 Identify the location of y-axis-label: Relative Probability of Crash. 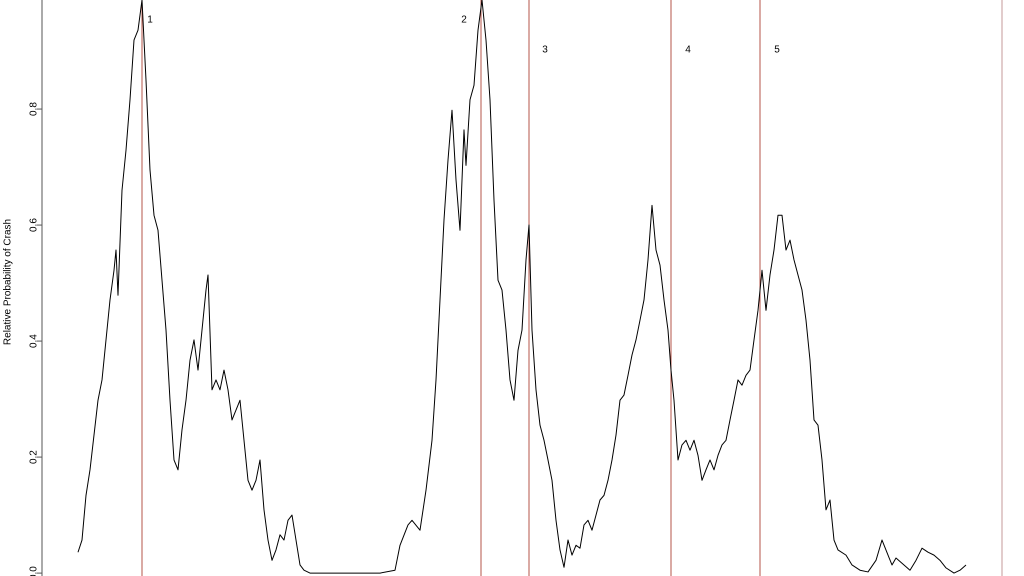
(8, 282).